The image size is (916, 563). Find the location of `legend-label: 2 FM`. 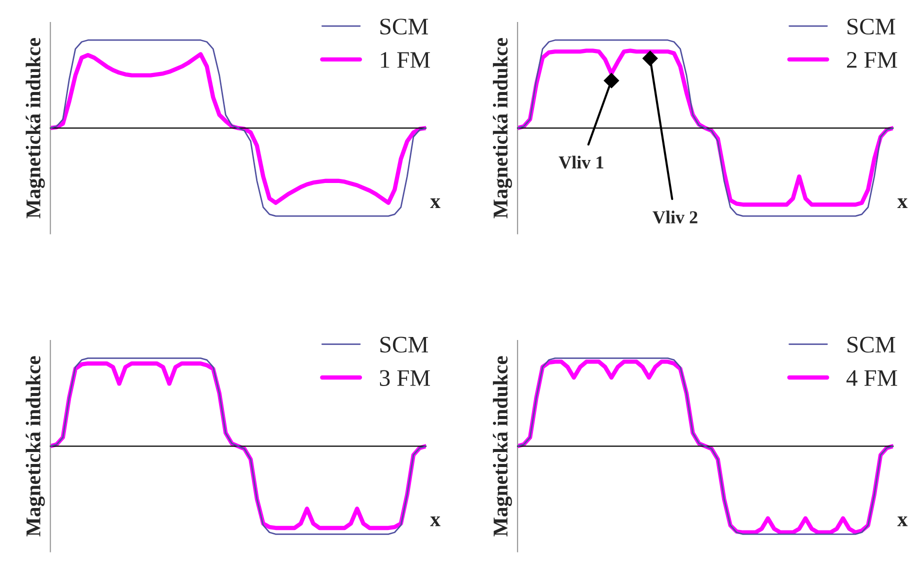

legend-label: 2 FM is located at coordinates (872, 60).